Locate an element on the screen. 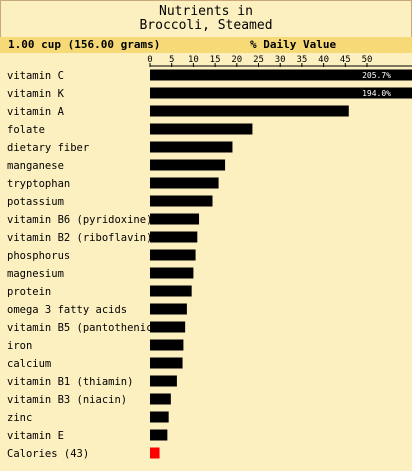  category-label: vitamin B1 (thiamin) is located at coordinates (70, 382).